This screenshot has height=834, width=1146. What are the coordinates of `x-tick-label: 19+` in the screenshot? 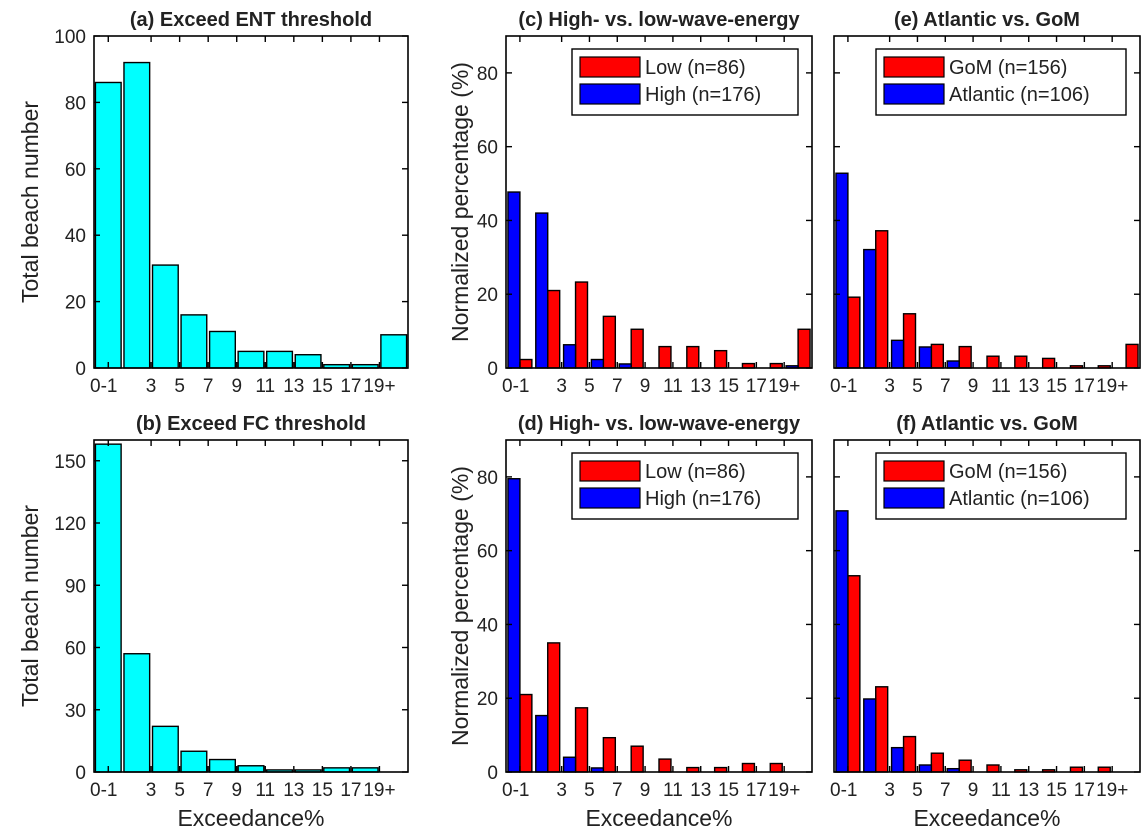 It's located at (1112, 790).